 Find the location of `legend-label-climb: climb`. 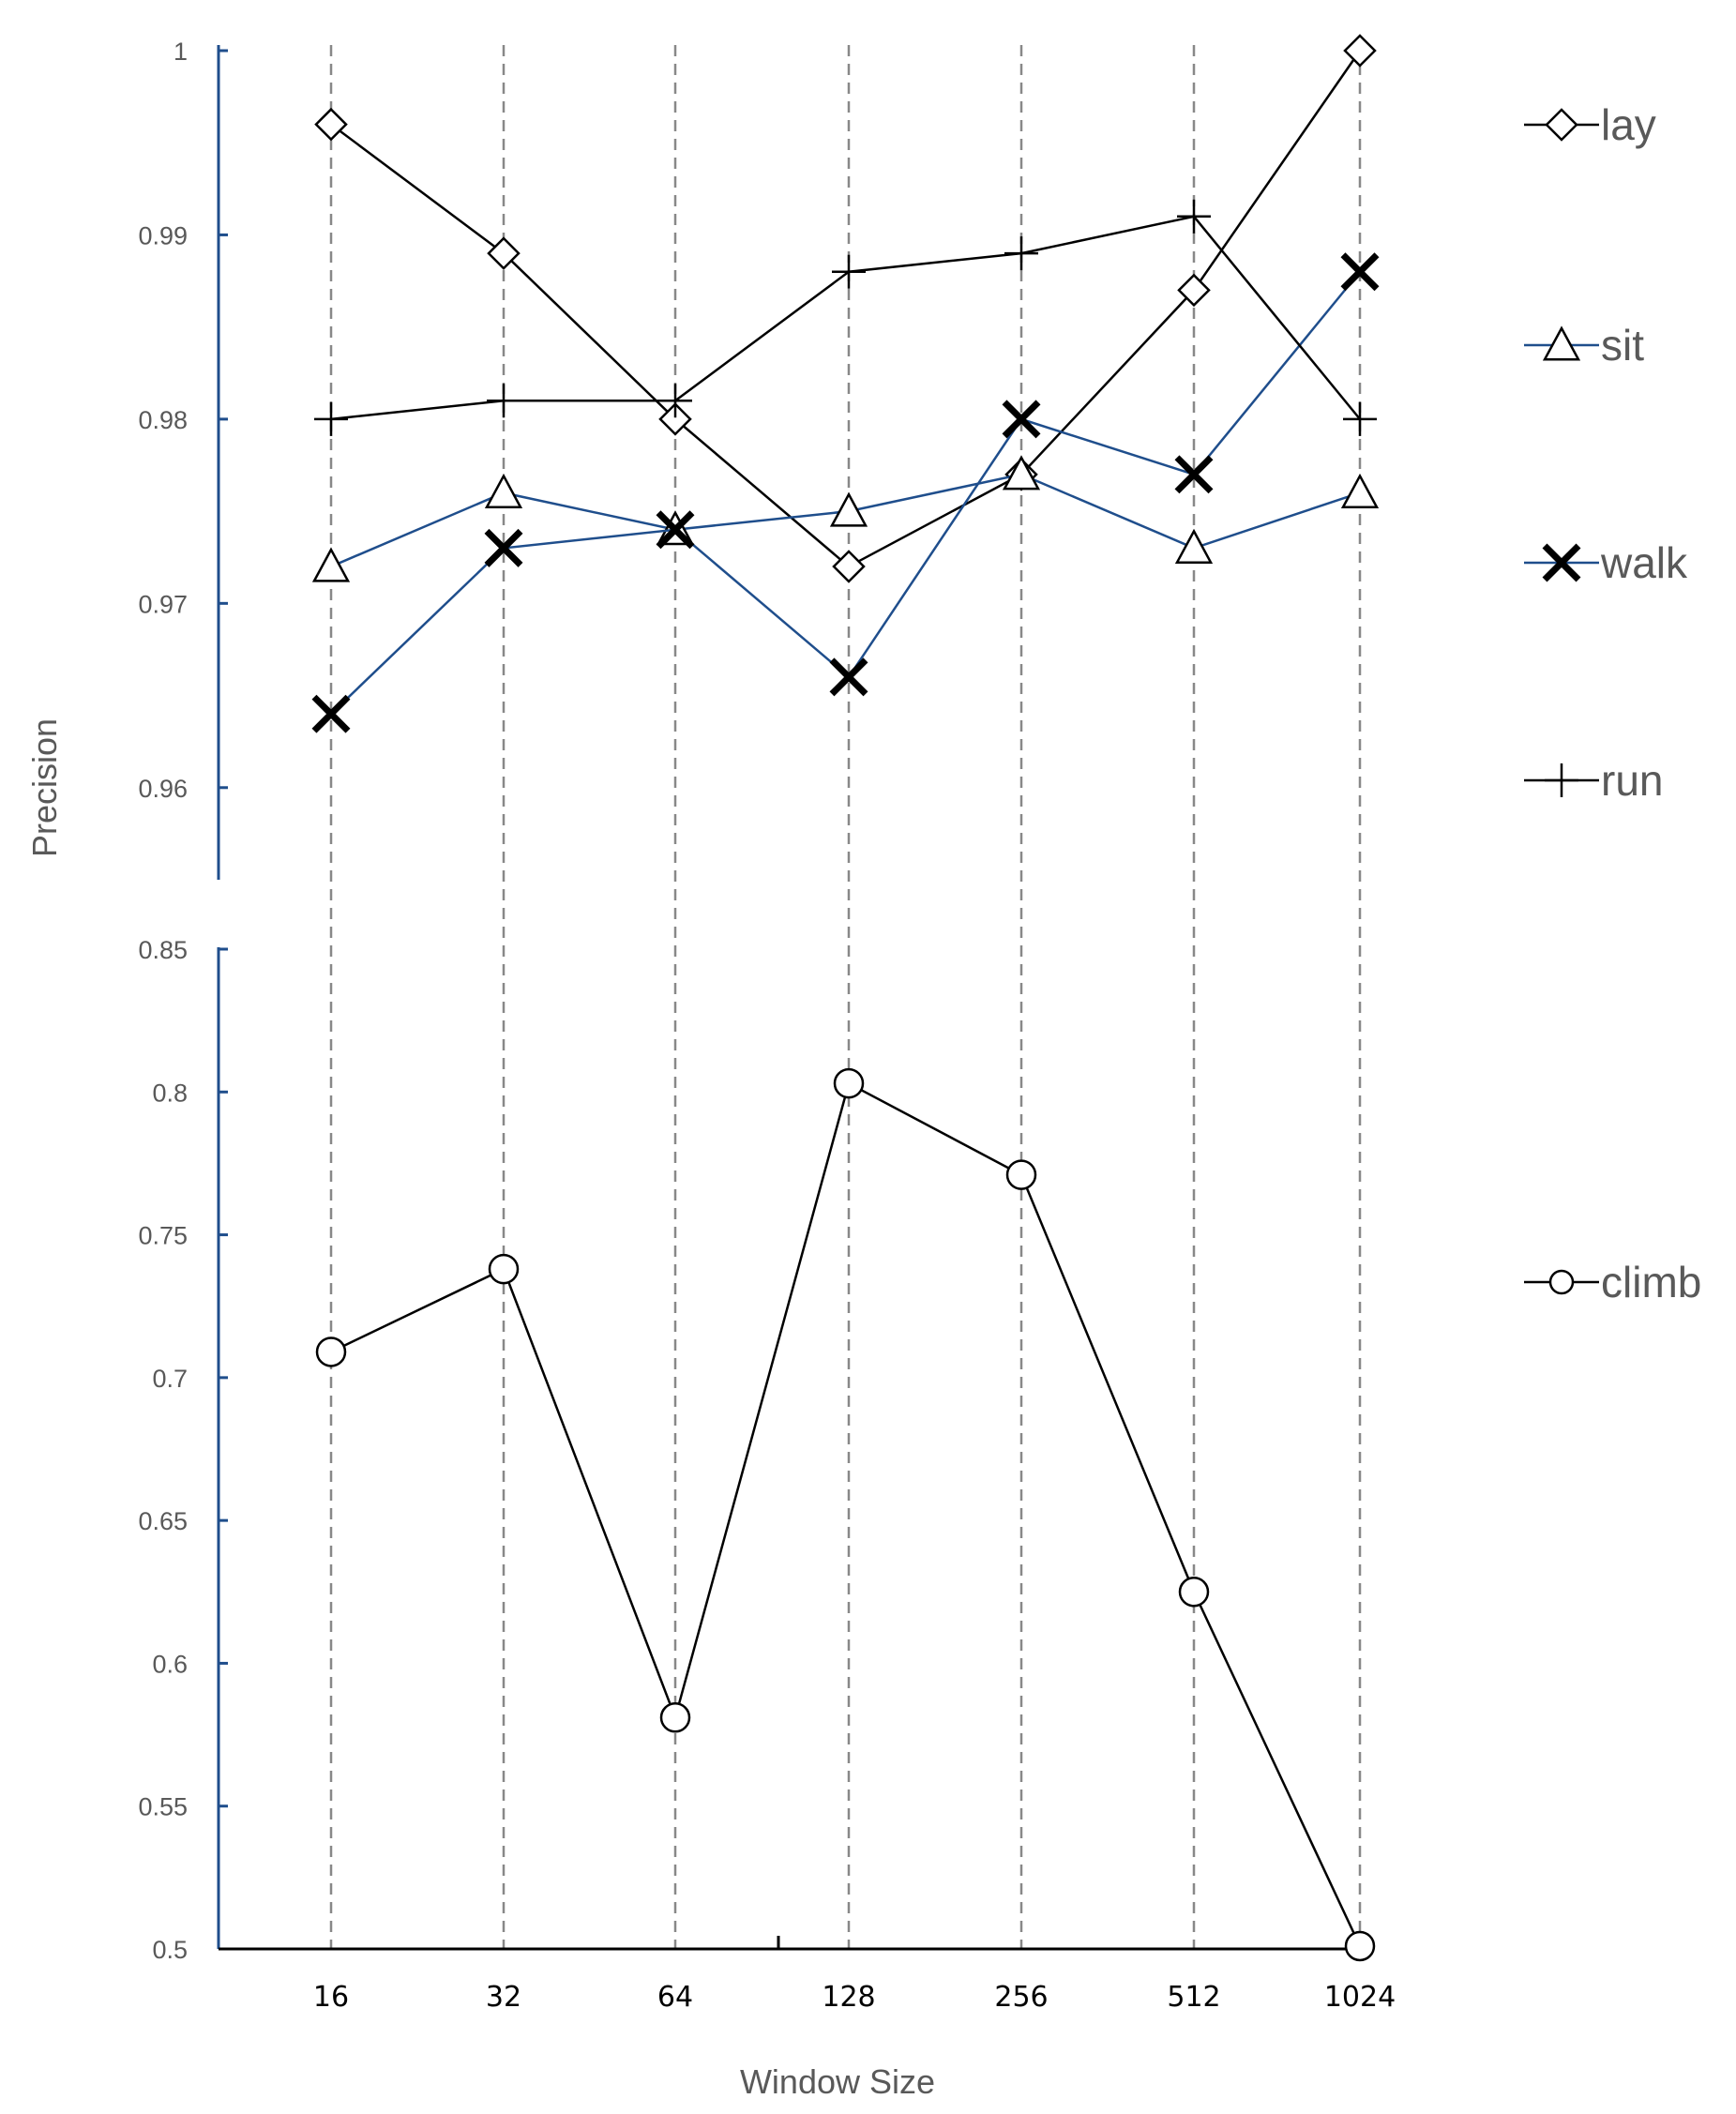

legend-label-climb: climb is located at coordinates (1651, 1282).